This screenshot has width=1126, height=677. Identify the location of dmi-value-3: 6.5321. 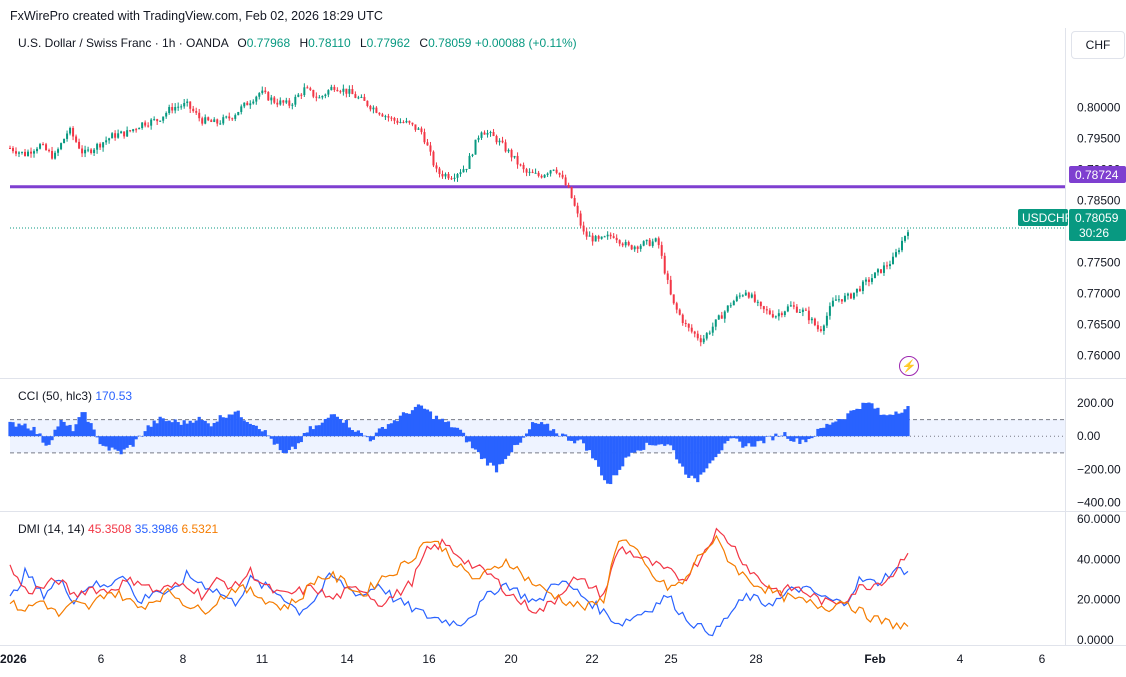
(200, 529).